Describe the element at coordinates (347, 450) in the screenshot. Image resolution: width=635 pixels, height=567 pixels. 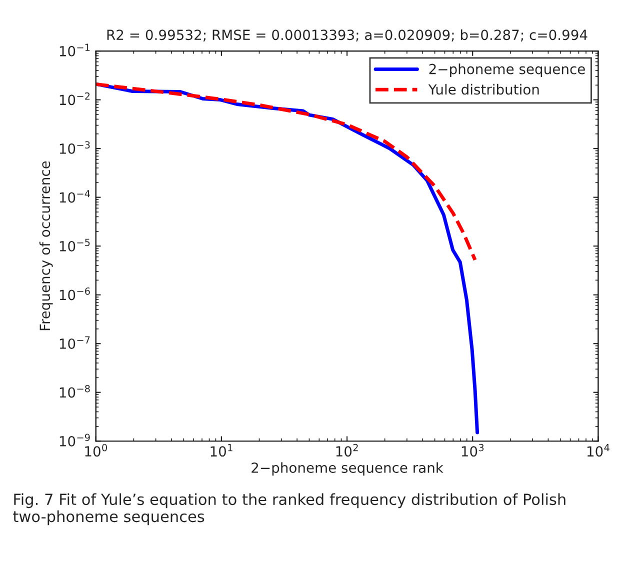
I see `x-tick-label: 10$^{2}$` at that location.